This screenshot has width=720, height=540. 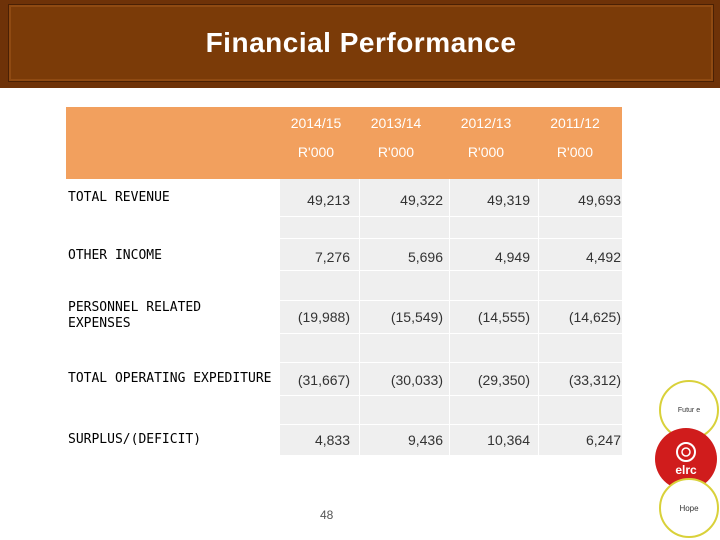 What do you see at coordinates (508, 440) in the screenshot?
I see `table-cell: 10,364` at bounding box center [508, 440].